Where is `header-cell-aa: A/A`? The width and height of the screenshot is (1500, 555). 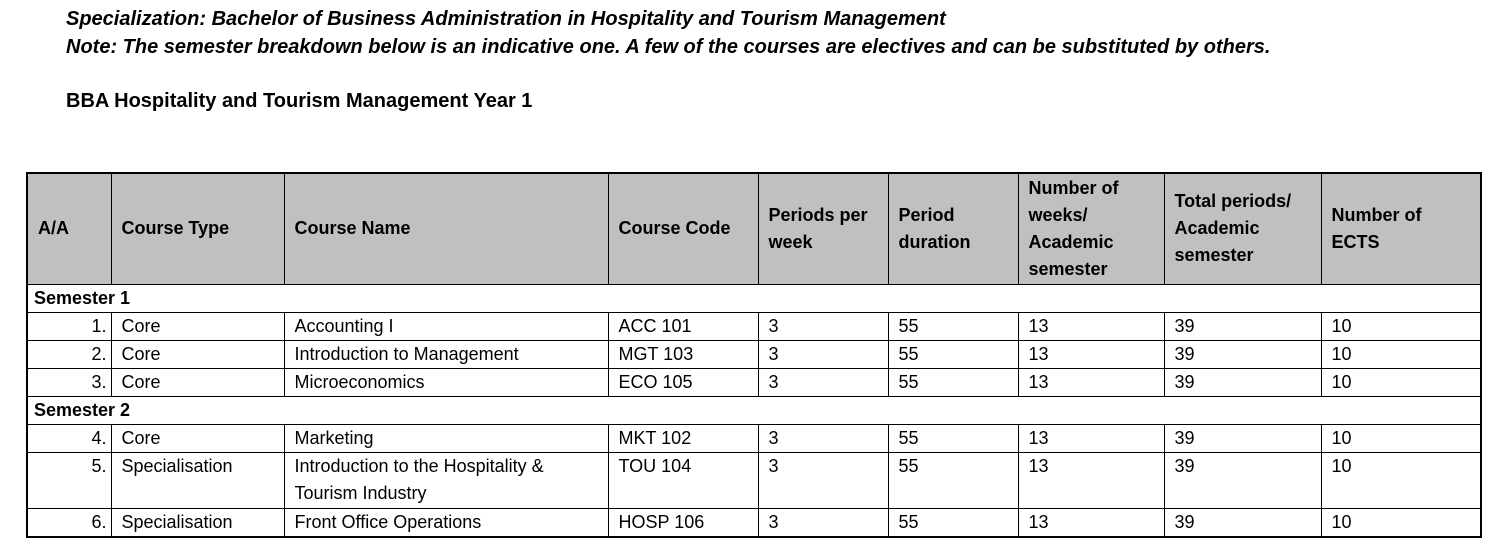 header-cell-aa: A/A is located at coordinates (69, 228).